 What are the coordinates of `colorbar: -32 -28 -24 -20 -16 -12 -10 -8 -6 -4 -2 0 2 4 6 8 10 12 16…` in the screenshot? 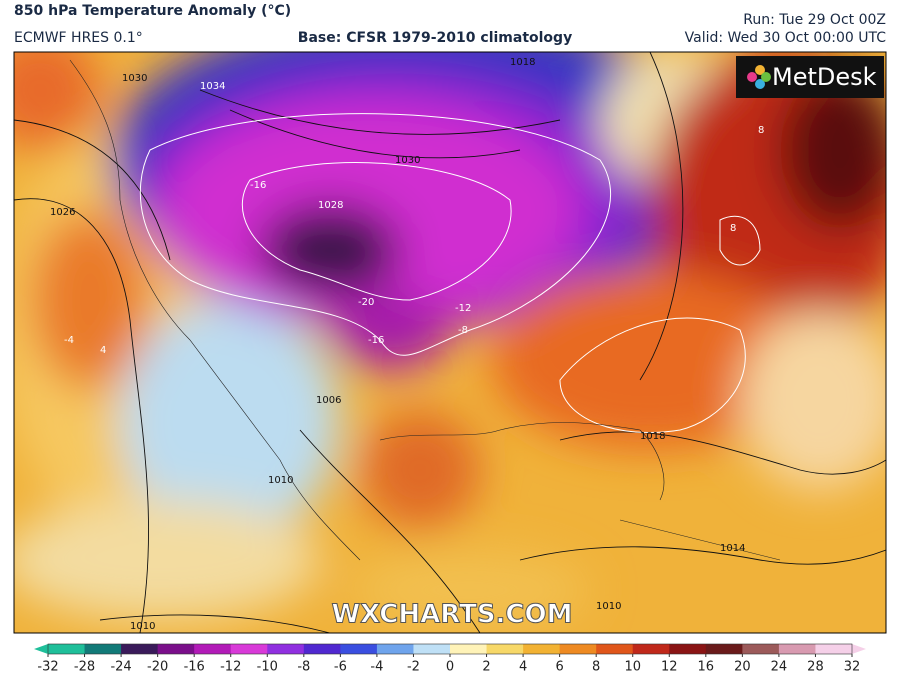 It's located at (450, 659).